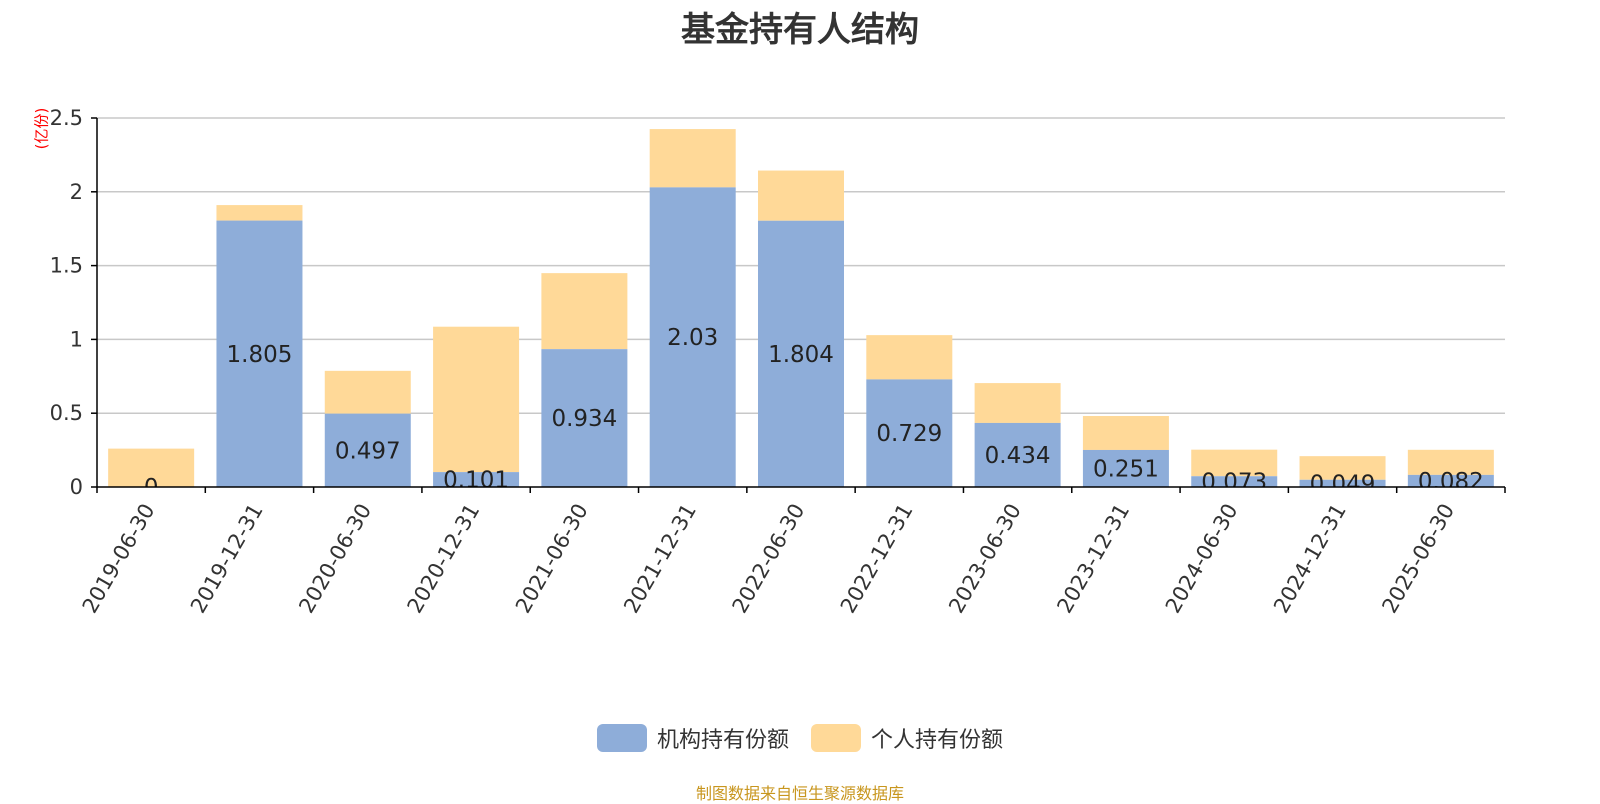 Image resolution: width=1600 pixels, height=804 pixels. What do you see at coordinates (937, 740) in the screenshot?
I see `legend-label-individual: 个人持有份额` at bounding box center [937, 740].